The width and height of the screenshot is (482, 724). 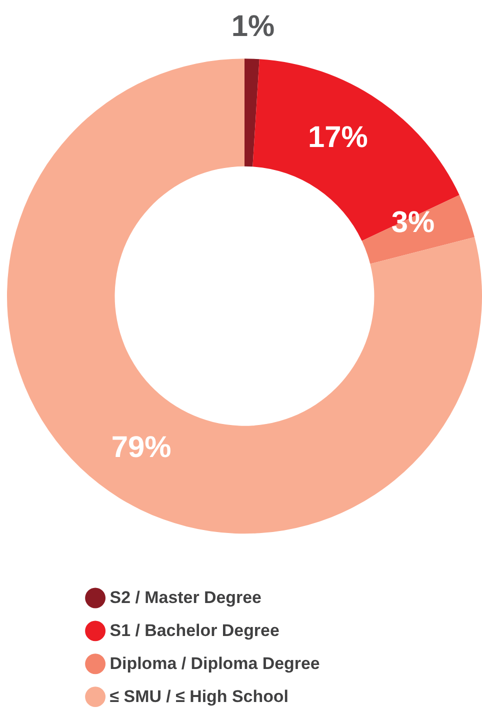 What do you see at coordinates (199, 696) in the screenshot?
I see `legend-label: ≤ SMU / ≤ High School` at bounding box center [199, 696].